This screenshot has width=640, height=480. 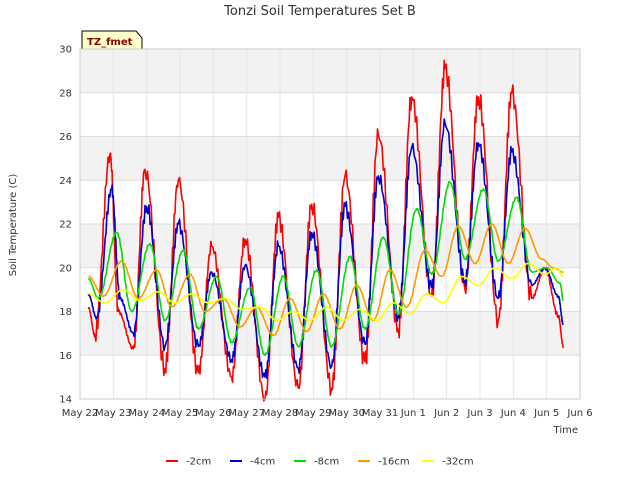 What do you see at coordinates (446, 413) in the screenshot?
I see `x-tick-label: Jun 2` at bounding box center [446, 413].